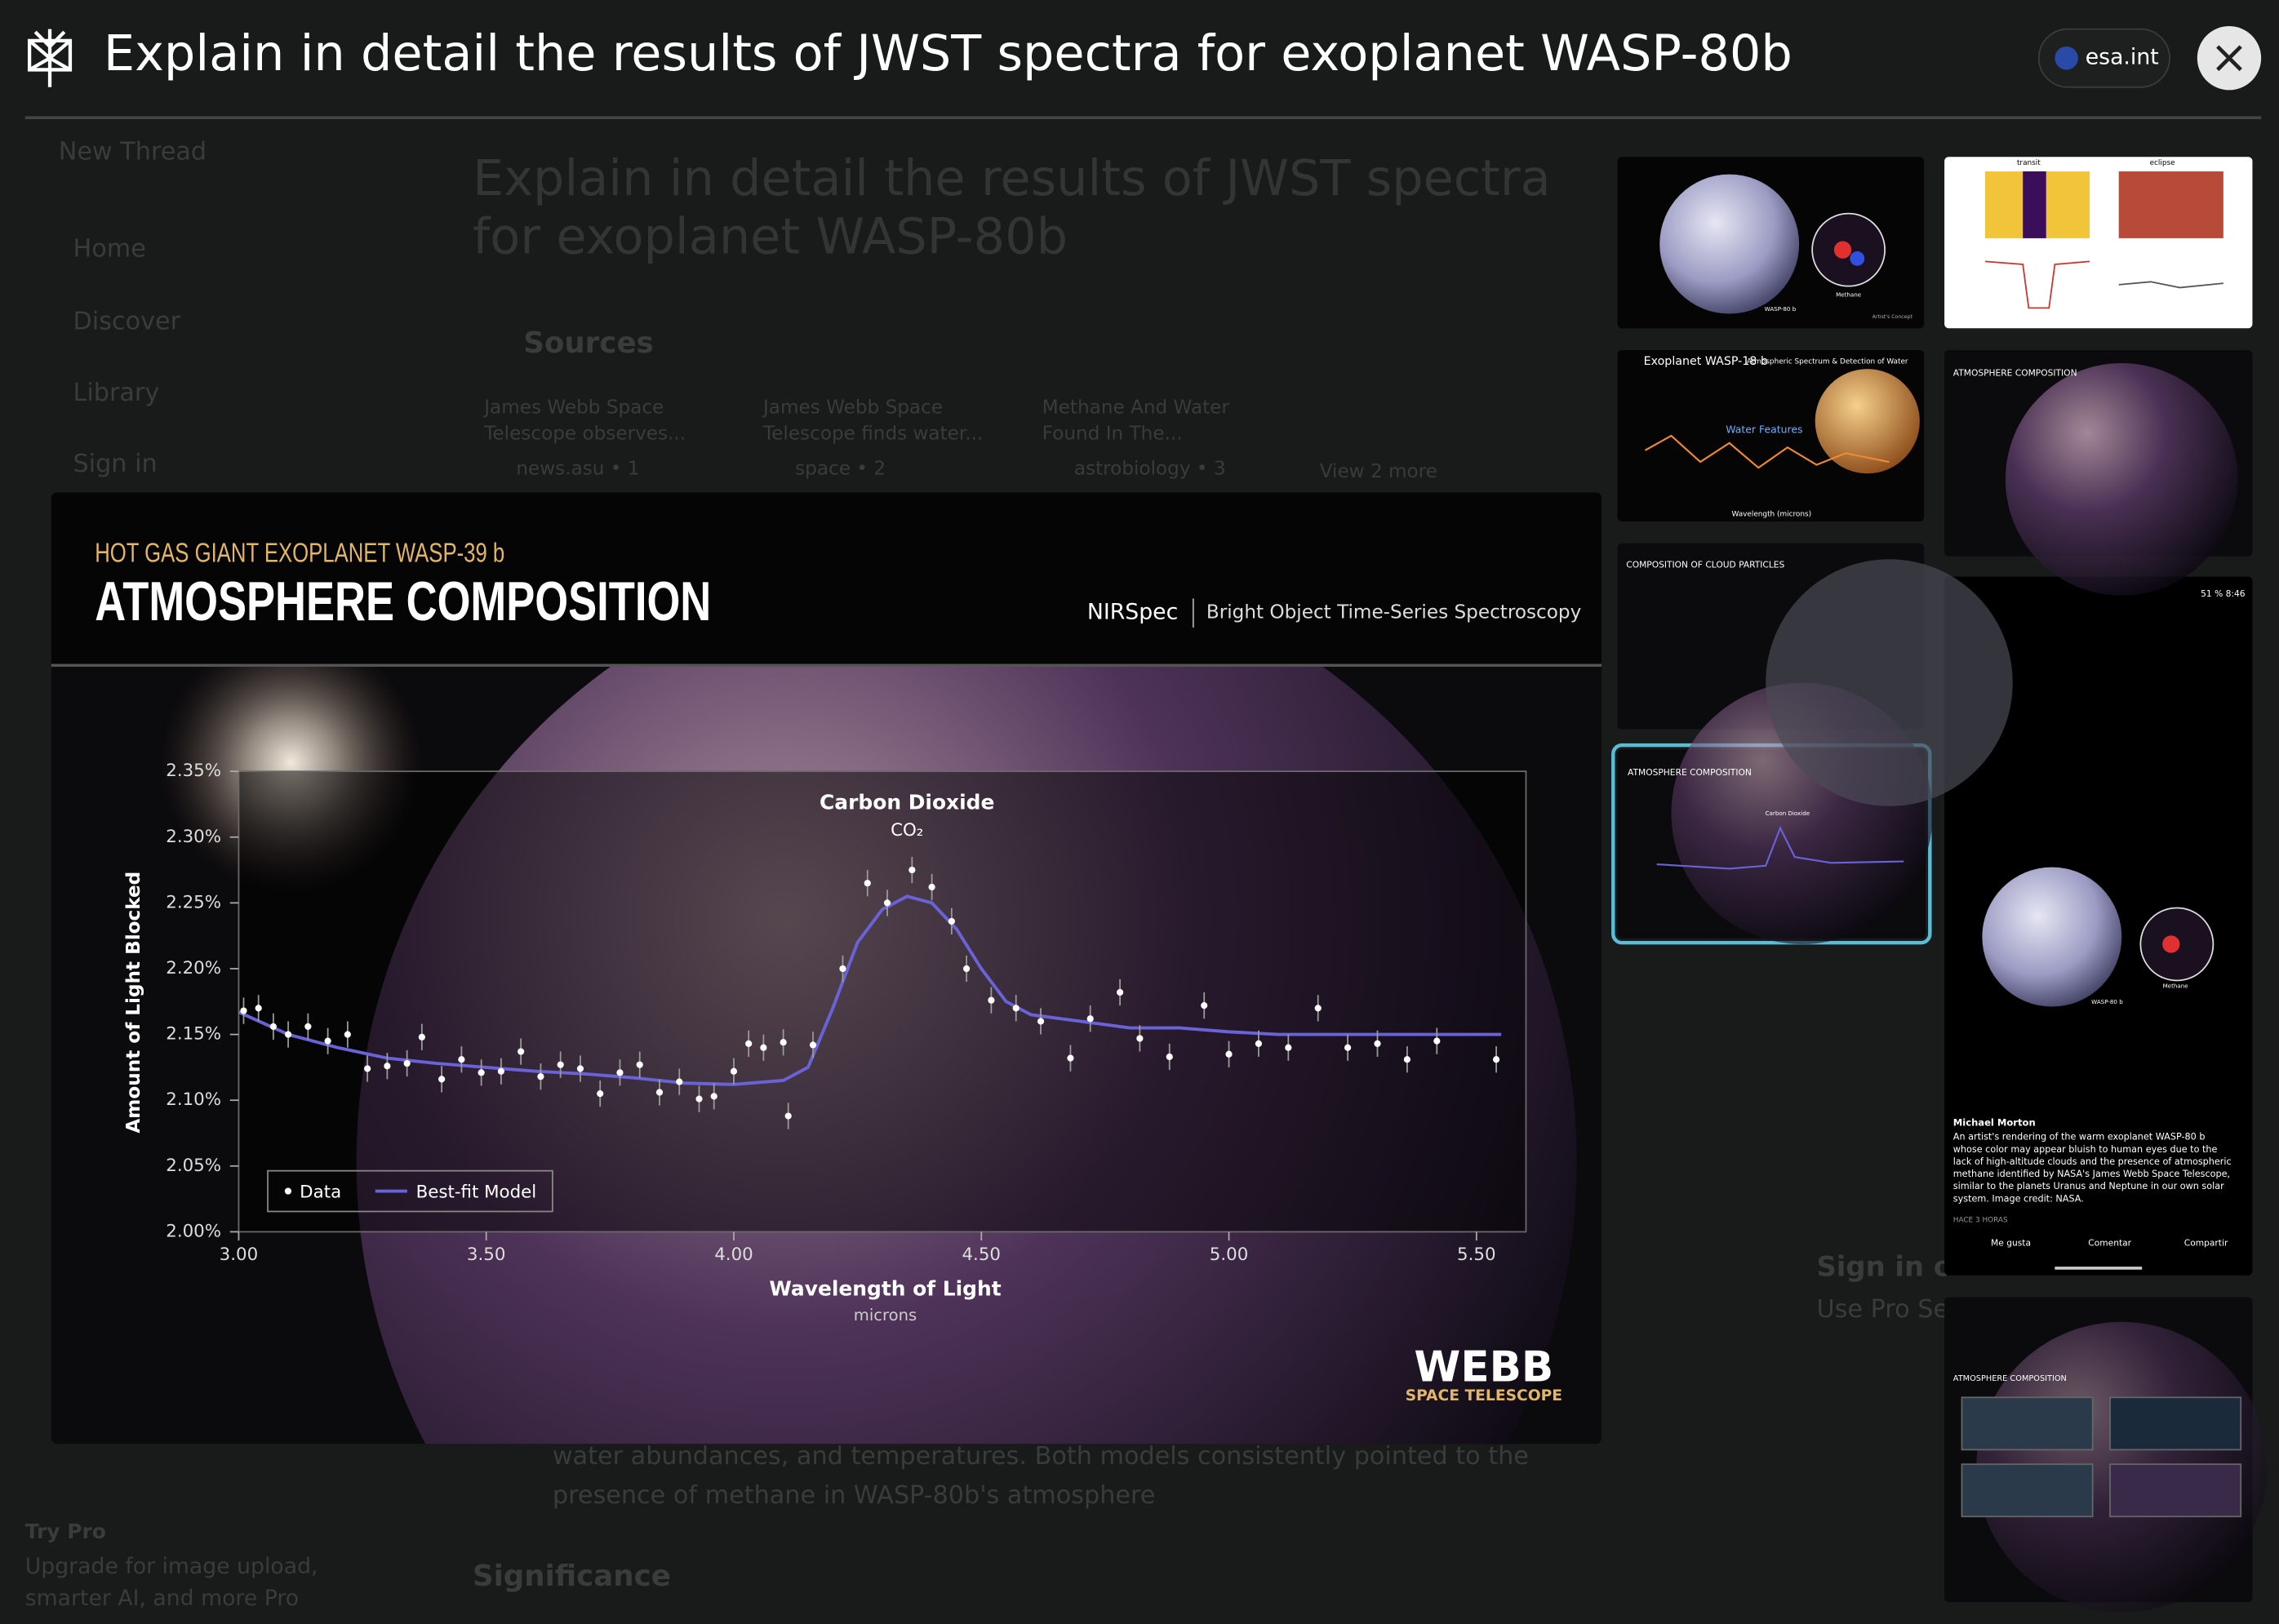 Image resolution: width=2279 pixels, height=1624 pixels. I want to click on image-kicker: HOT GAS GIANT EXOPLANET WASP-39 b, so click(299, 554).